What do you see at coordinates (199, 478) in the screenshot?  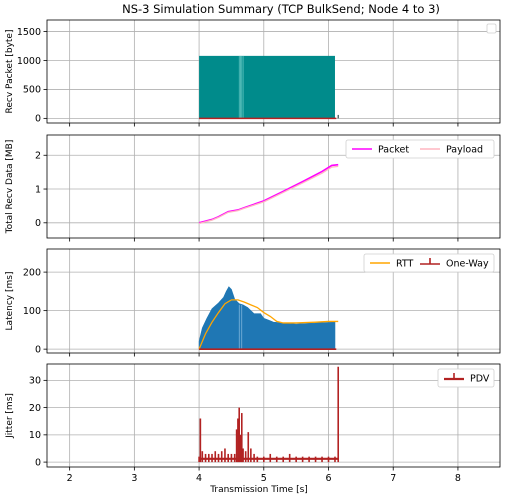 I see `x-tick-label: 4` at bounding box center [199, 478].